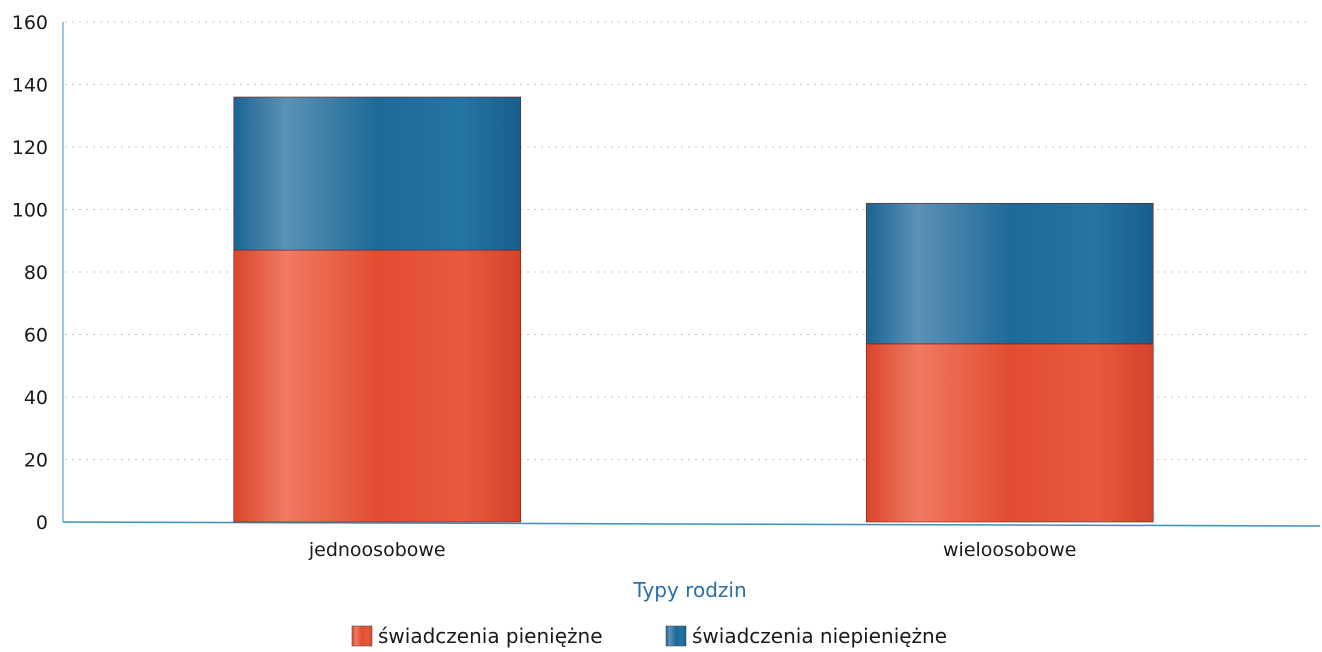  What do you see at coordinates (36, 398) in the screenshot?
I see `y-tick-label: 40` at bounding box center [36, 398].